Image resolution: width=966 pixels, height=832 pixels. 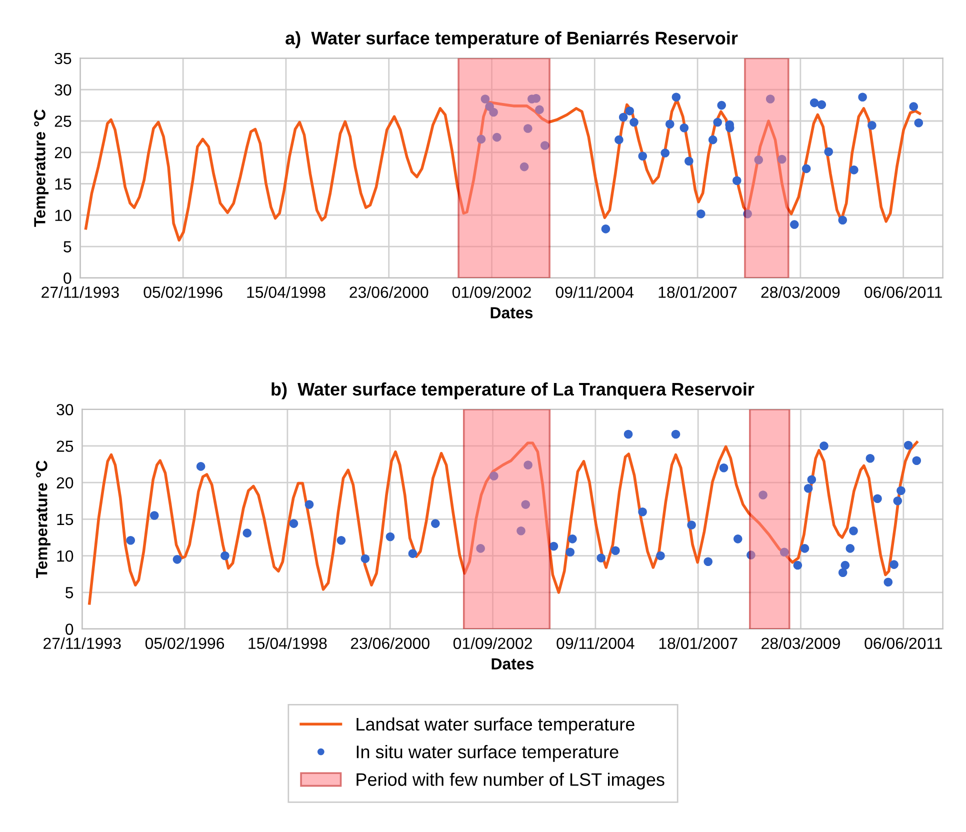 What do you see at coordinates (487, 753) in the screenshot?
I see `legend-label: In situ water surface temperature` at bounding box center [487, 753].